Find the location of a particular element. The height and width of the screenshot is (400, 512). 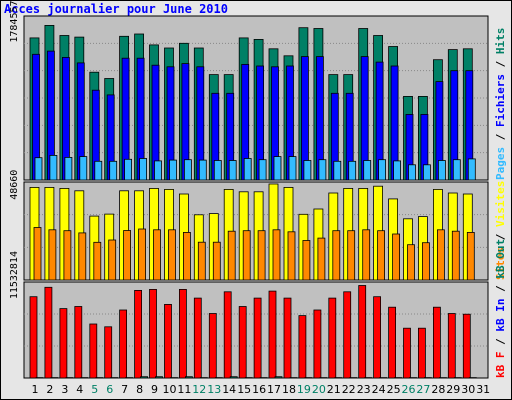

x-tick-label-day-11: 11 is located at coordinates (184, 389).